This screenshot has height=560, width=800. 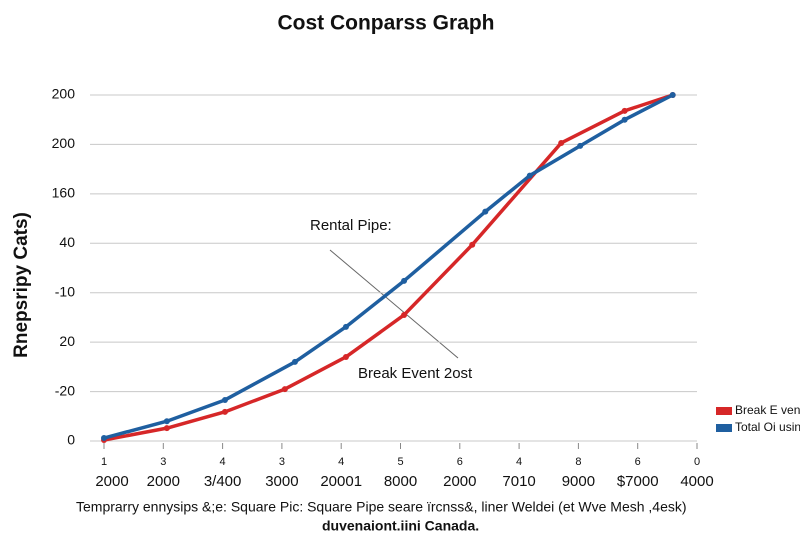 What do you see at coordinates (518, 481) in the screenshot?
I see `x-tick-label: 7010` at bounding box center [518, 481].